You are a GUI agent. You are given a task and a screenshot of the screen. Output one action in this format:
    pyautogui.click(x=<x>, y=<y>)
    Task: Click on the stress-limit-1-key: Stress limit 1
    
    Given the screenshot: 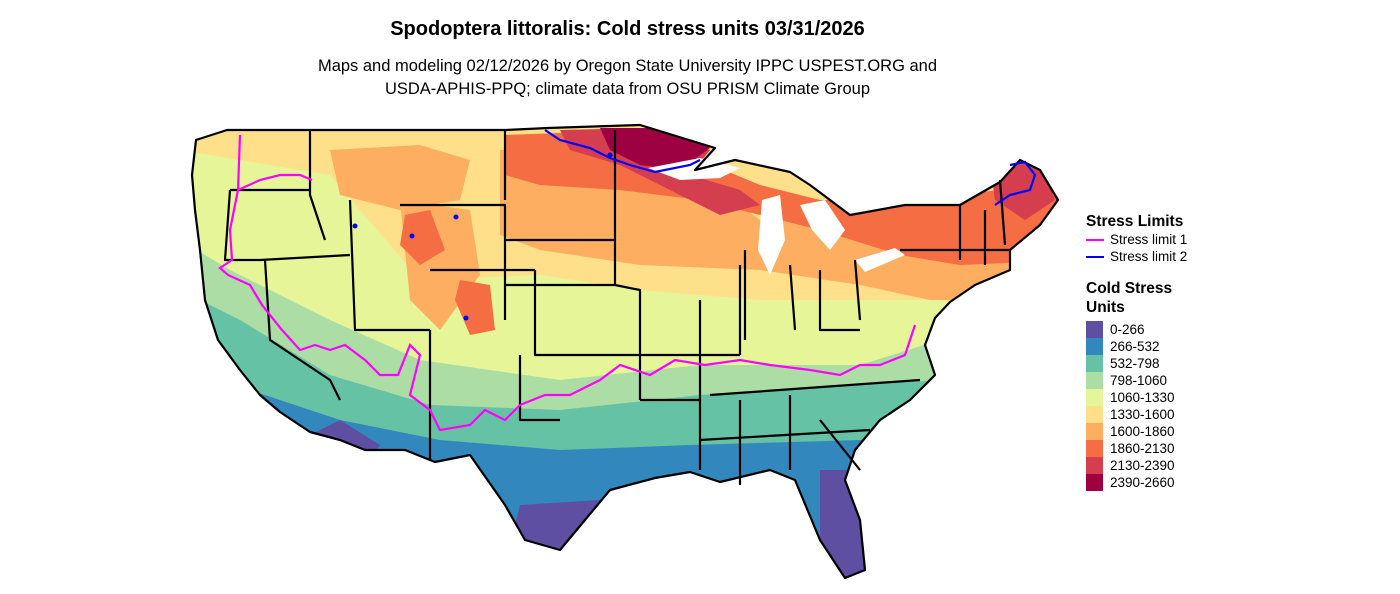 What is the action you would take?
    pyautogui.click(x=1161, y=239)
    